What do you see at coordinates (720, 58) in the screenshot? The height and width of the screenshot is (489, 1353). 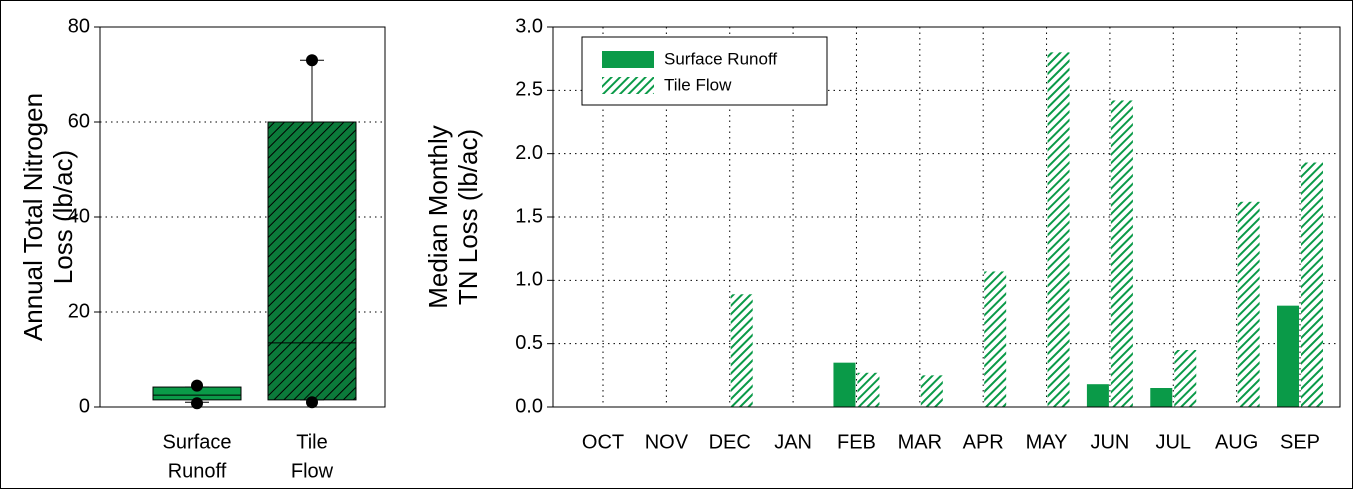 I see `legend-label: Surface Runoff` at bounding box center [720, 58].